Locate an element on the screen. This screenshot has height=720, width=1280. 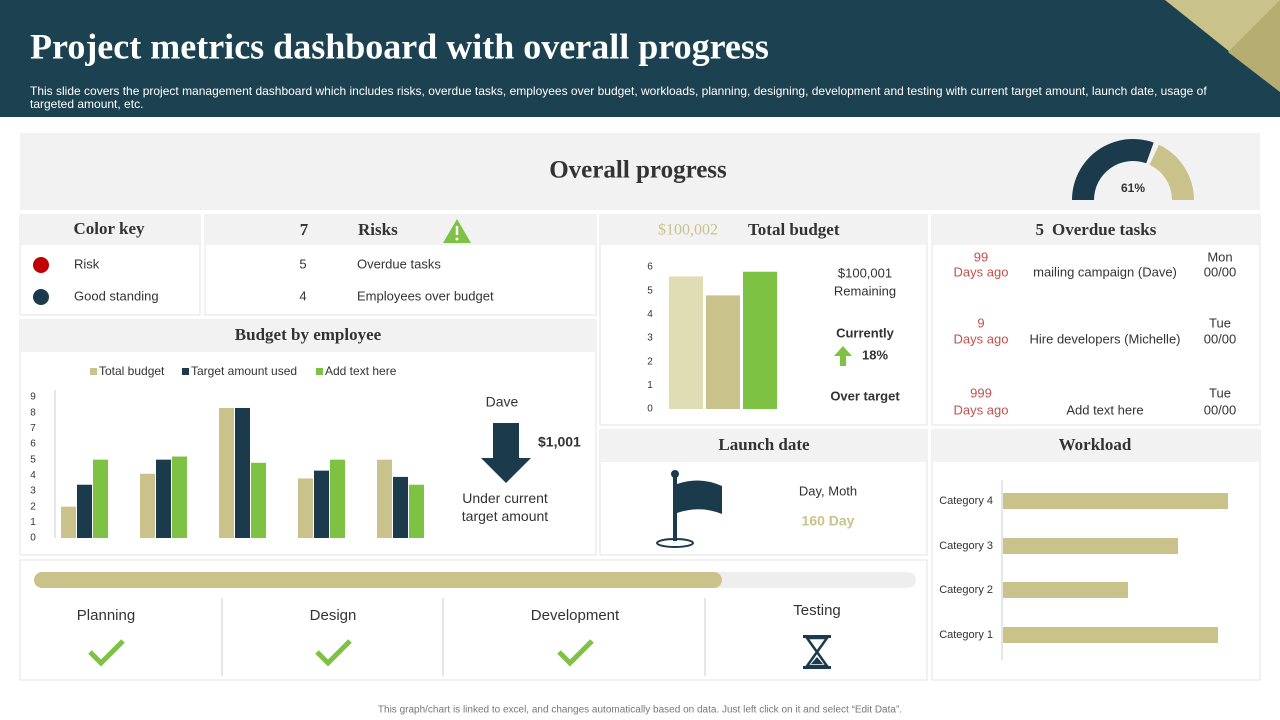
task-label: Hire developers (Michelle) is located at coordinates (1105, 338).